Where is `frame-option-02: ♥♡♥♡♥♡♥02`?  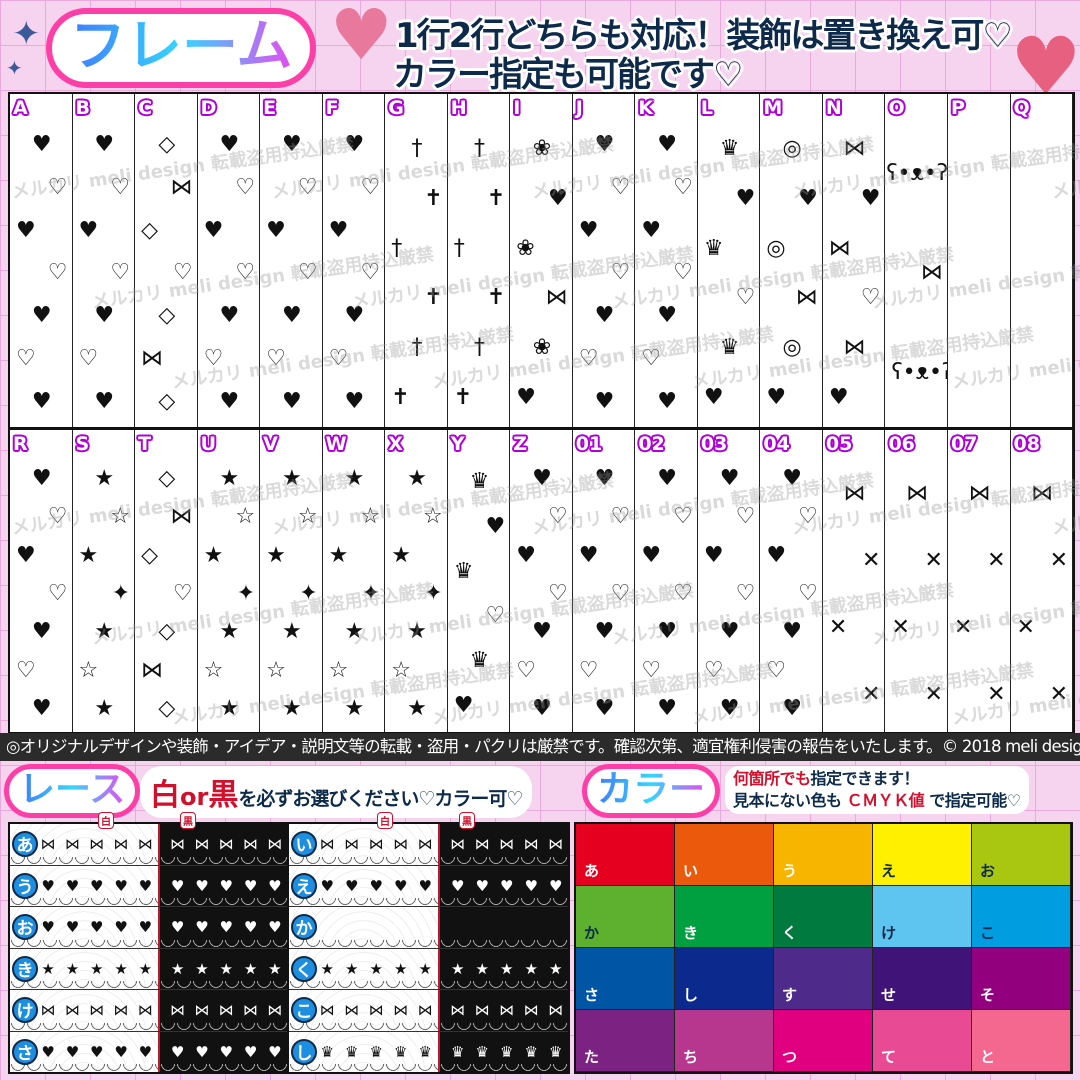 frame-option-02: ♥♡♥♡♥♡♥02 is located at coordinates (666, 581).